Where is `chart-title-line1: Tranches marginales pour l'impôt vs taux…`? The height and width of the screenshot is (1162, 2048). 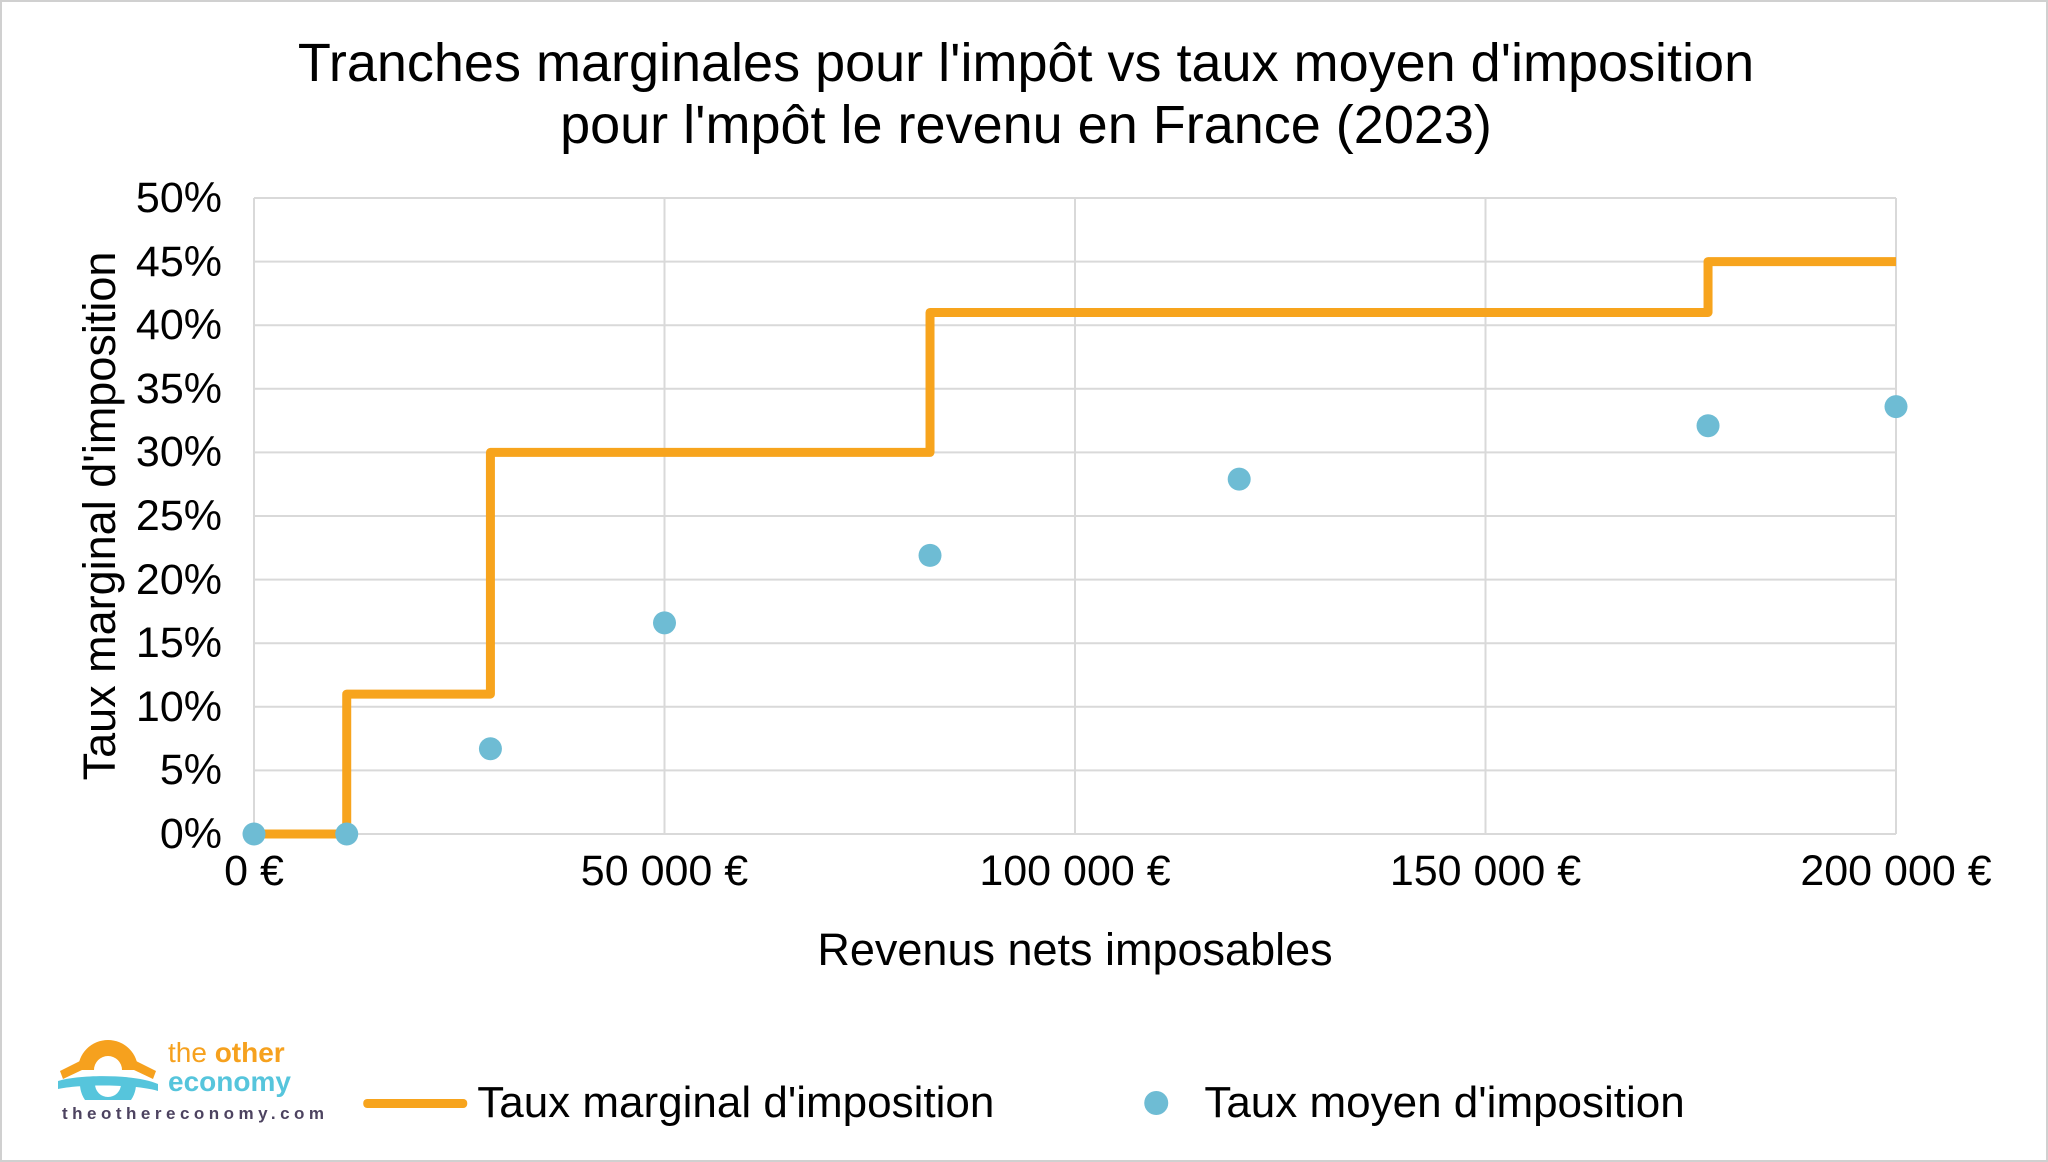
chart-title-line1: Tranches marginales pour l'impôt vs taux… is located at coordinates (1026, 63).